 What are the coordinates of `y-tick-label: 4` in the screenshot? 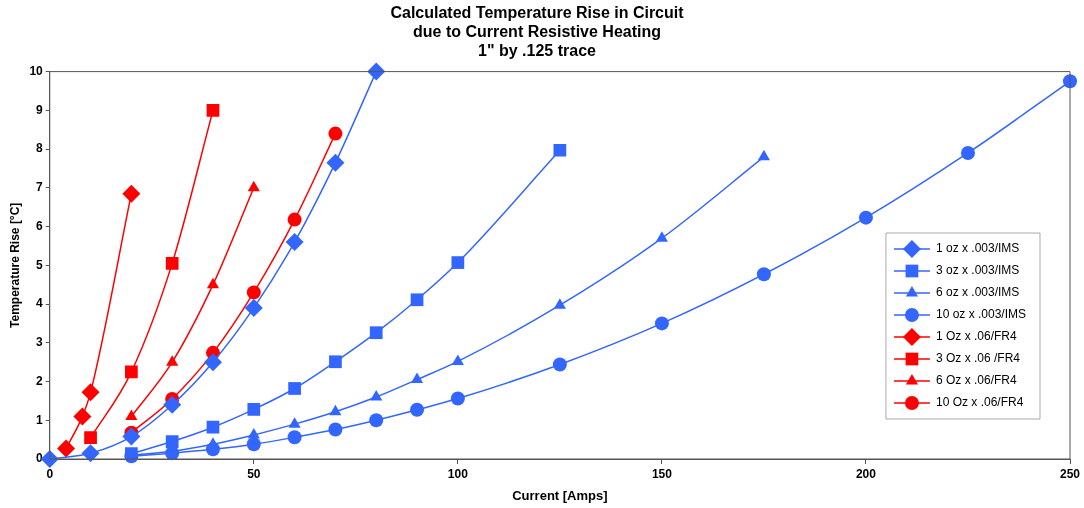 It's located at (40, 303).